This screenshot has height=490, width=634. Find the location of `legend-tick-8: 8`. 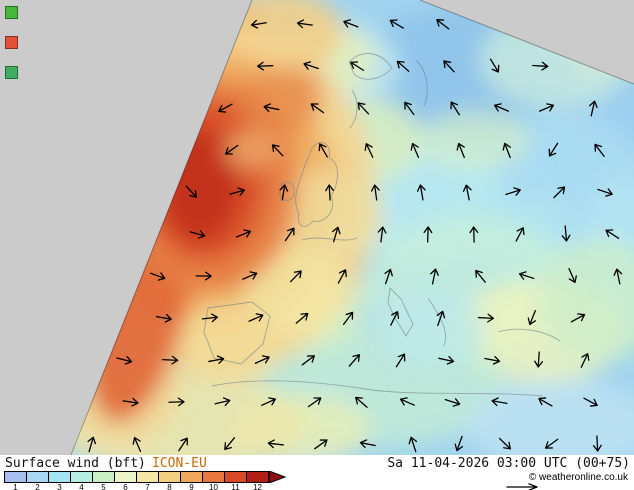

legend-tick-8: 8 is located at coordinates (169, 486).